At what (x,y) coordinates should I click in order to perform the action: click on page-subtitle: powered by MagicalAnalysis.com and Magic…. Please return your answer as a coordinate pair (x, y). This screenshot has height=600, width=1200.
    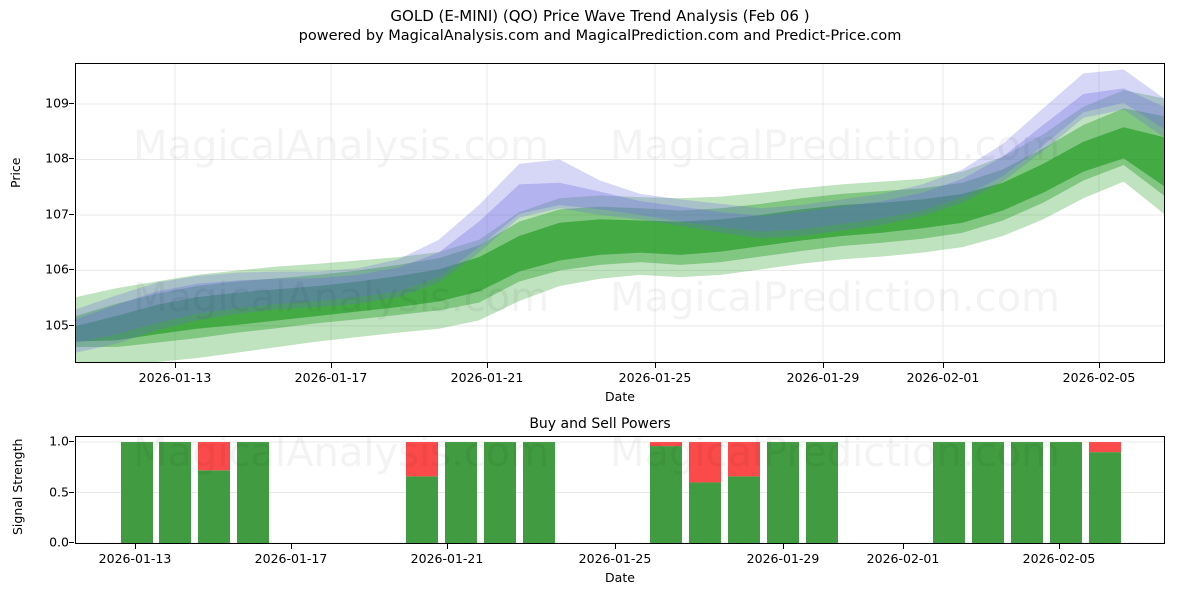
    Looking at the image, I should click on (600, 36).